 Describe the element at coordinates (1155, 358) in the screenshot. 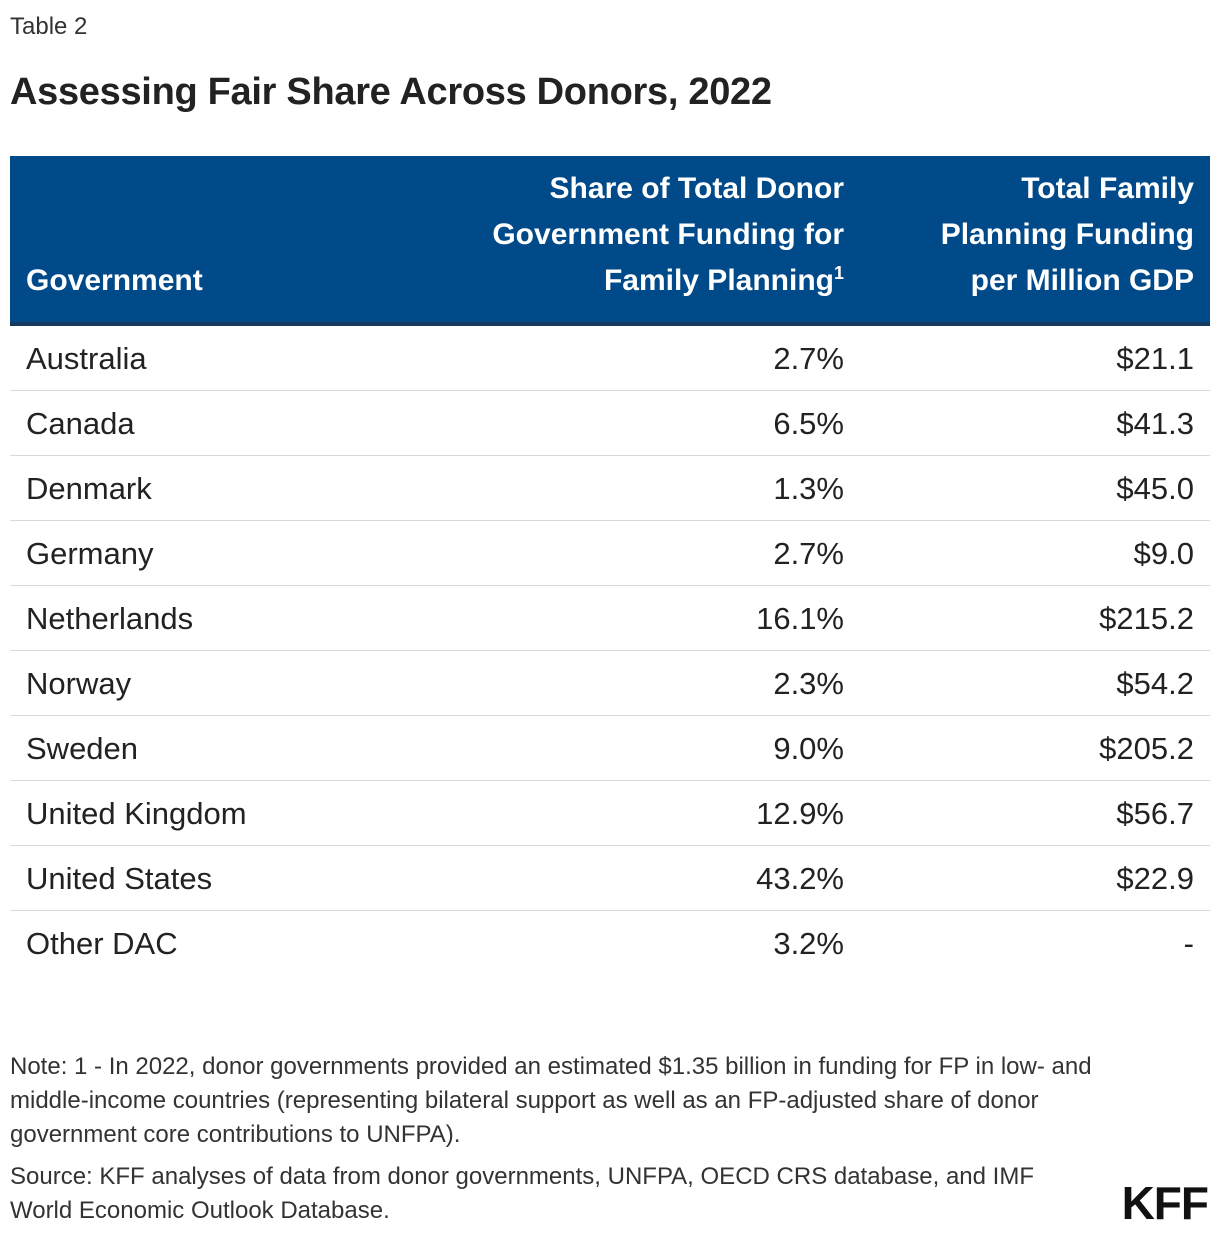

I see `cell-fp-per-gdp: $21.1` at that location.